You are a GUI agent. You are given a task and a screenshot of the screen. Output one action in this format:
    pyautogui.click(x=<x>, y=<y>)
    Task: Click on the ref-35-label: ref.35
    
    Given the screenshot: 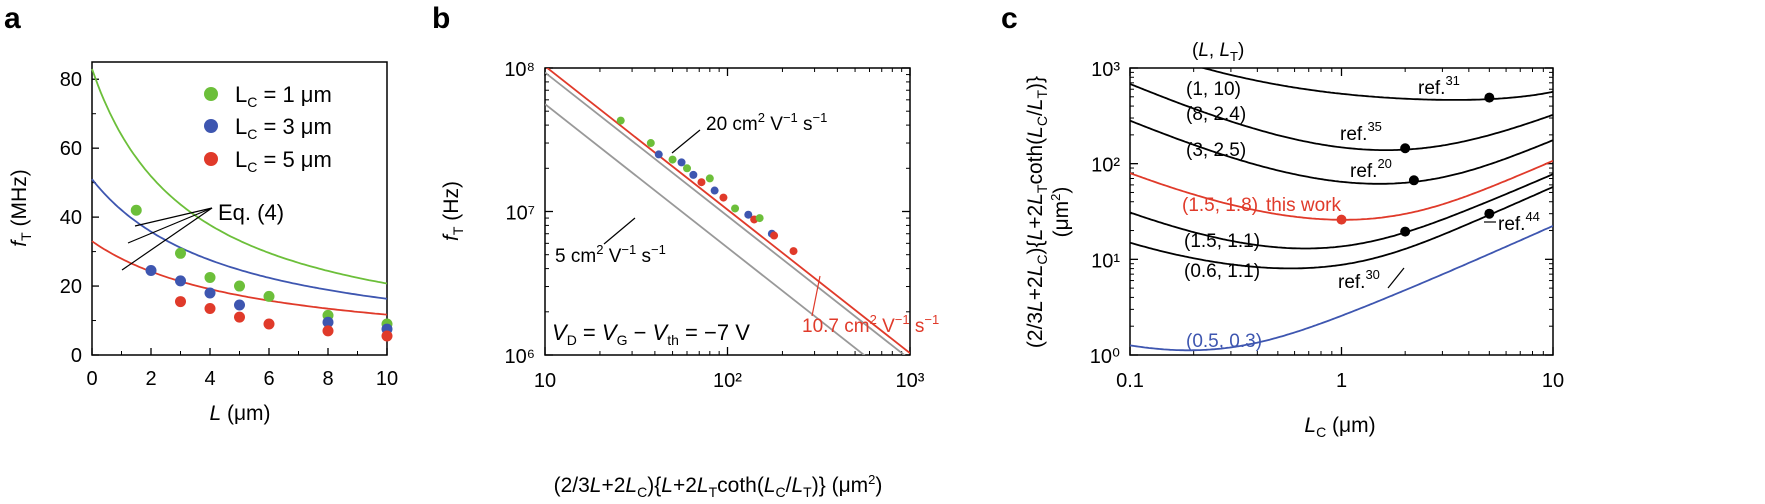 What is the action you would take?
    pyautogui.click(x=1361, y=132)
    